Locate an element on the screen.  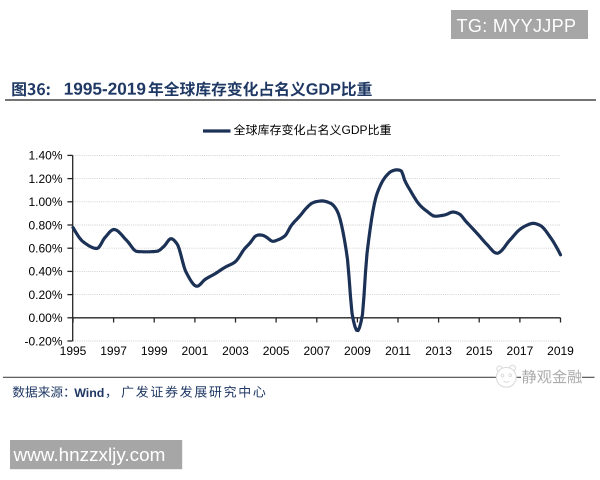
svg-text: 2013 is located at coordinates (438, 351).